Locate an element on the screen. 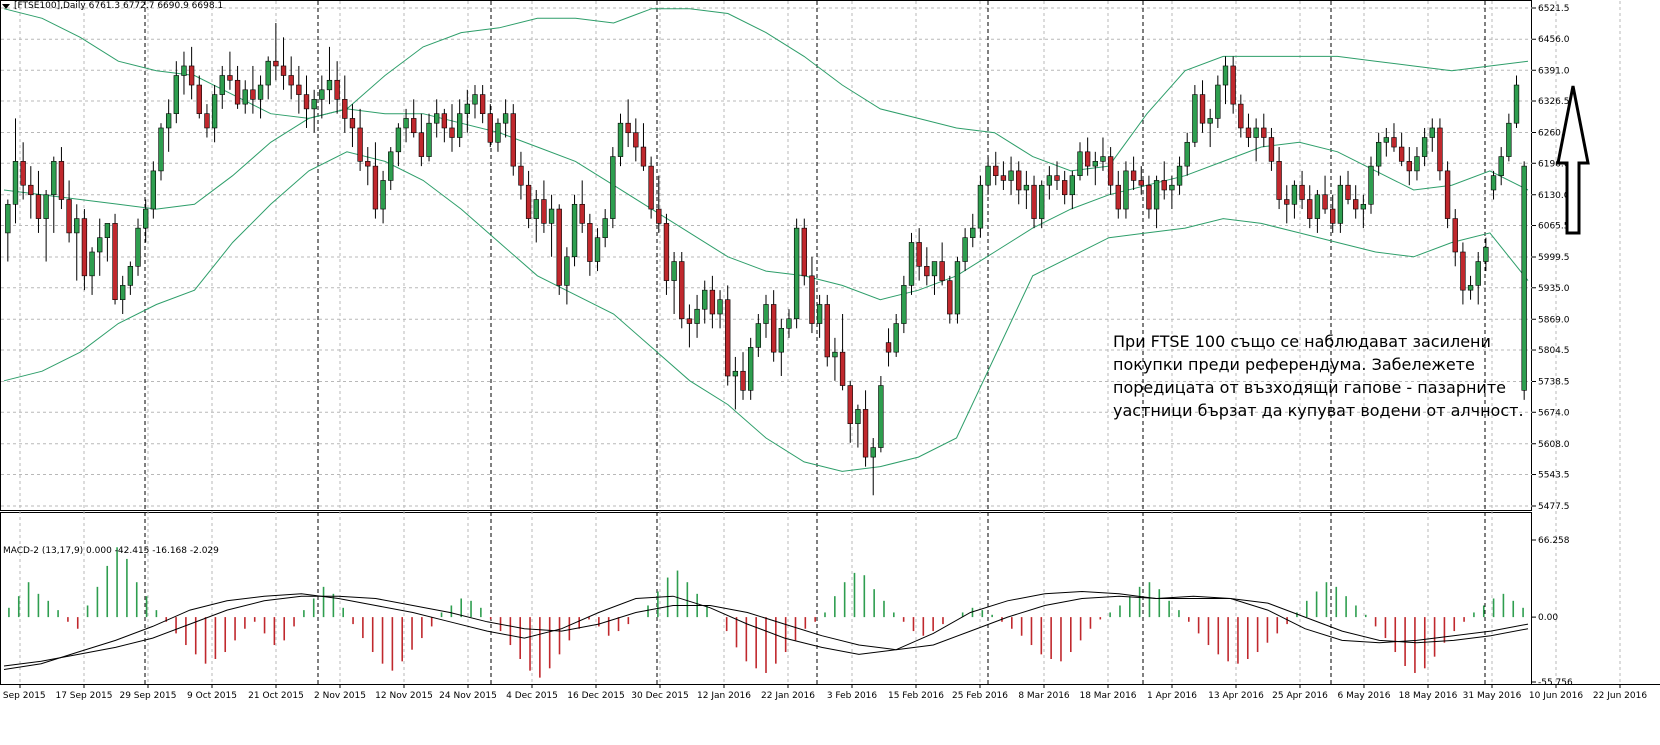 This screenshot has height=745, width=1660. price-tick-label: 6065.5 is located at coordinates (1554, 227).